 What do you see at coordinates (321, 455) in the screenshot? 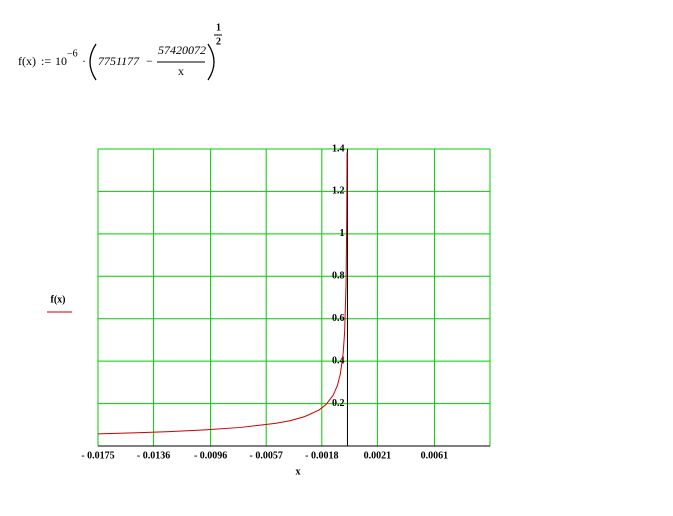
I see `x-tick-label: - 0.0018` at bounding box center [321, 455].